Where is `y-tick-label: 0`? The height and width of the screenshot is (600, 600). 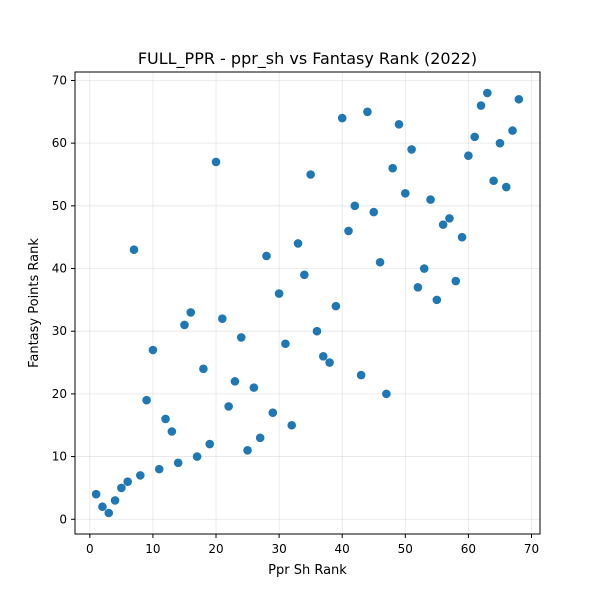 y-tick-label: 0 is located at coordinates (63, 519).